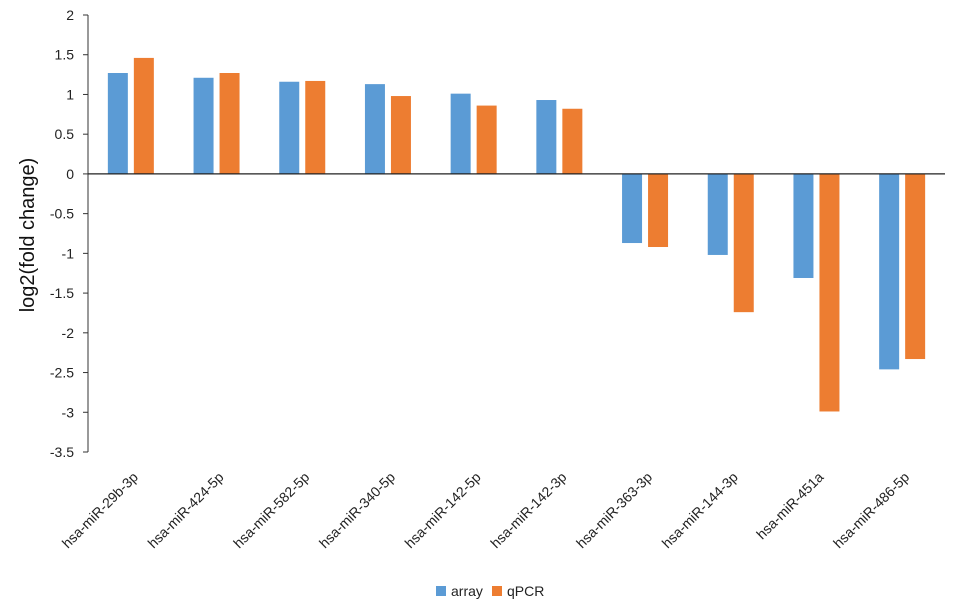 This screenshot has width=959, height=606. I want to click on legend-swatch-array, so click(441, 591).